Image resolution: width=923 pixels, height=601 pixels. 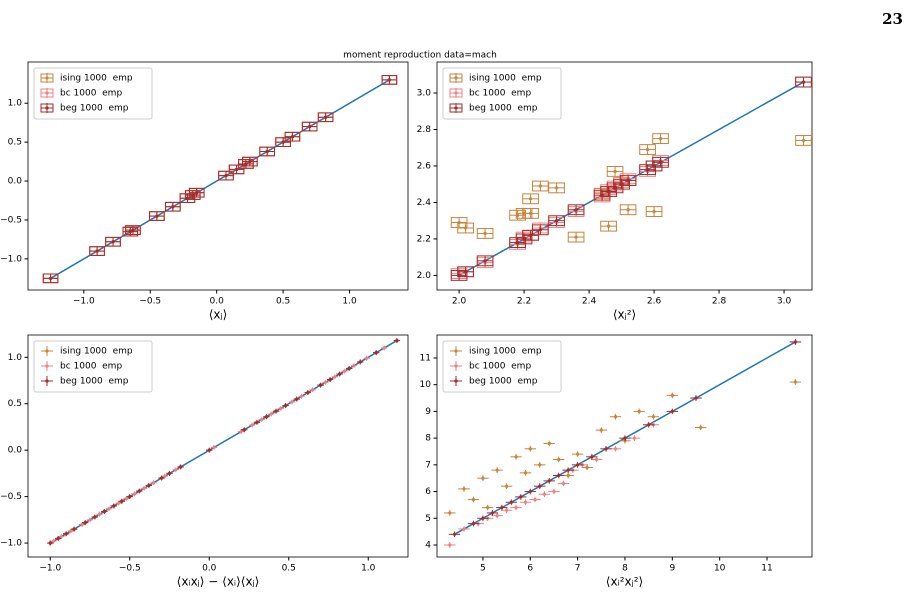 What do you see at coordinates (892, 19) in the screenshot?
I see `page-number: 23` at bounding box center [892, 19].